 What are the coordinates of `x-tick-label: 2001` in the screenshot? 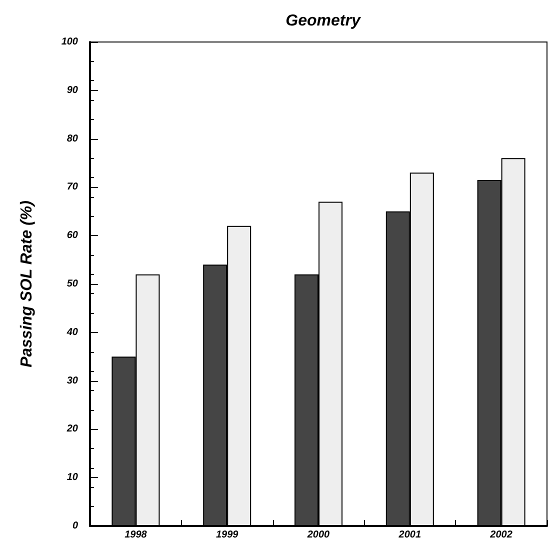 It's located at (410, 535).